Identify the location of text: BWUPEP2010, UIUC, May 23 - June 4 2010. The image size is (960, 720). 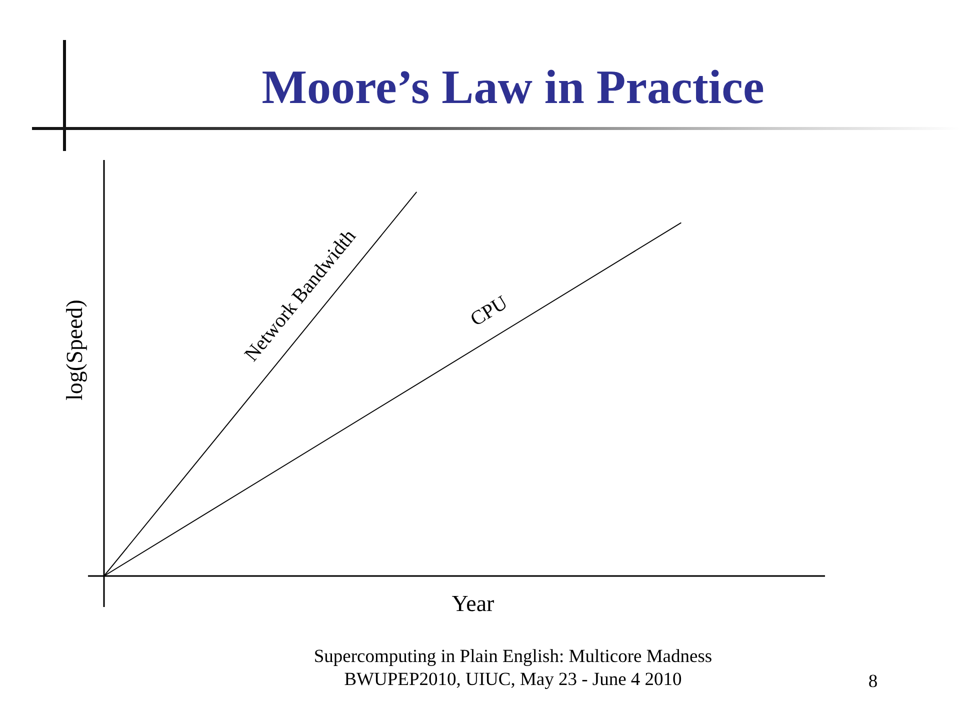
(513, 680).